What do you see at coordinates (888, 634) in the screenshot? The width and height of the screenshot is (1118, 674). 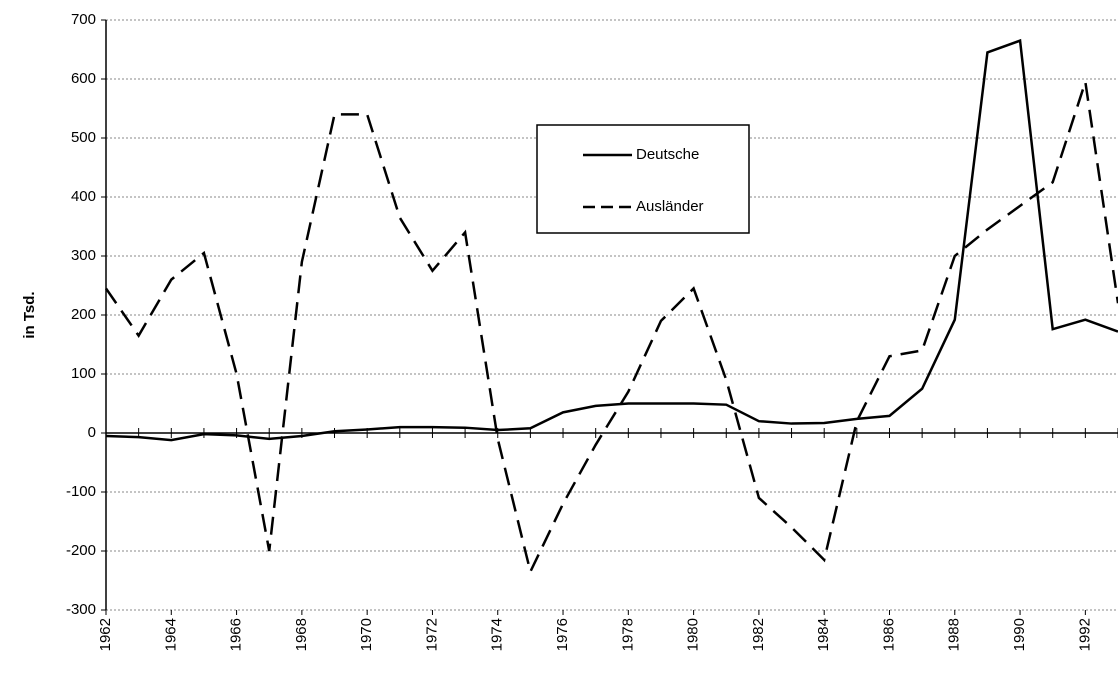 I see `x-tick-label: 1986` at bounding box center [888, 634].